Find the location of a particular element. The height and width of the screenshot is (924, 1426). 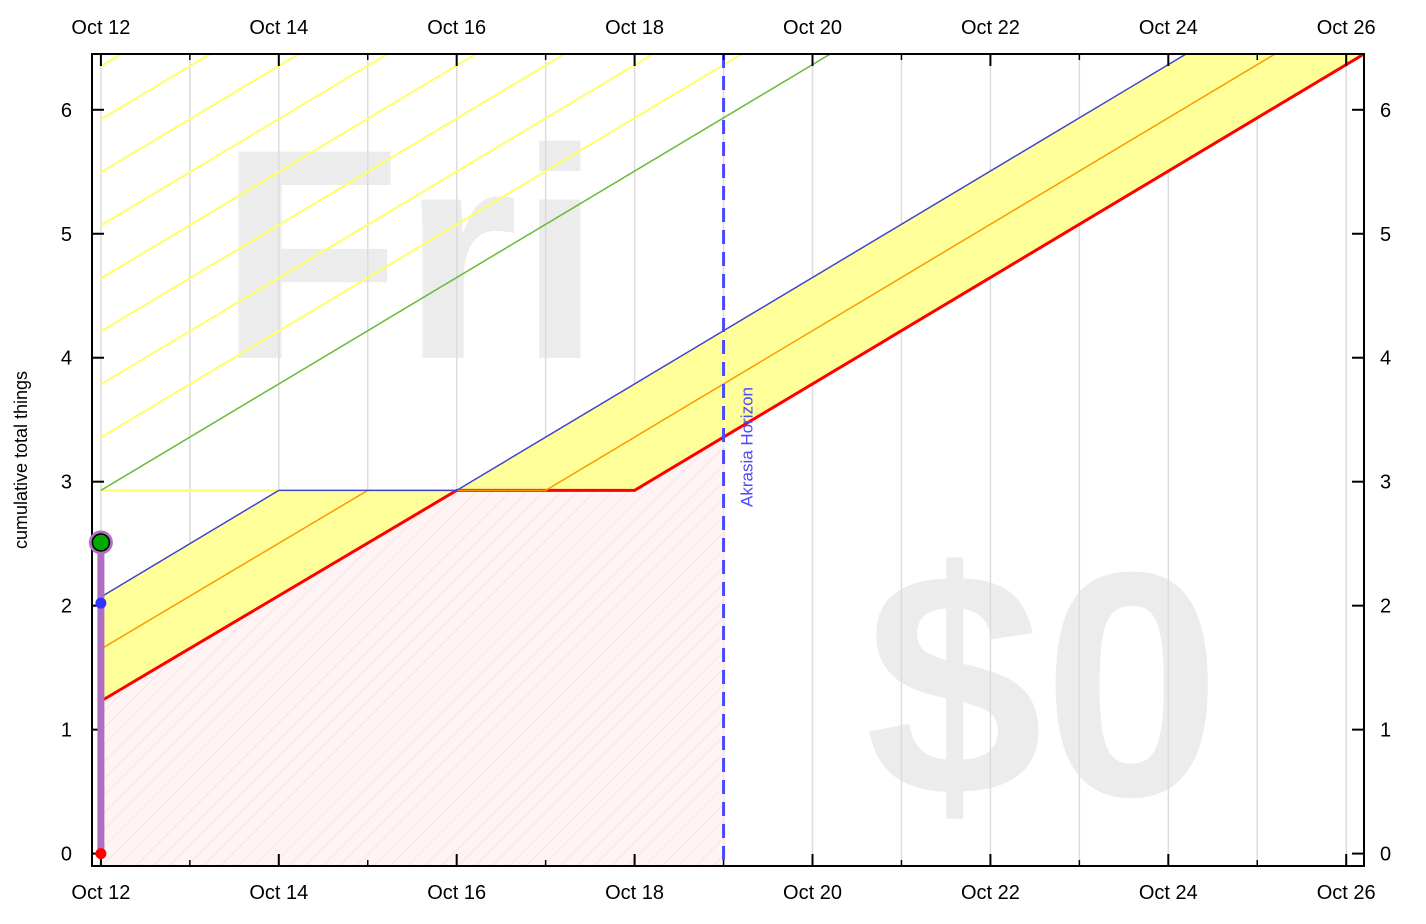

x-tick-label-top: Oct 16 is located at coordinates (456, 28).